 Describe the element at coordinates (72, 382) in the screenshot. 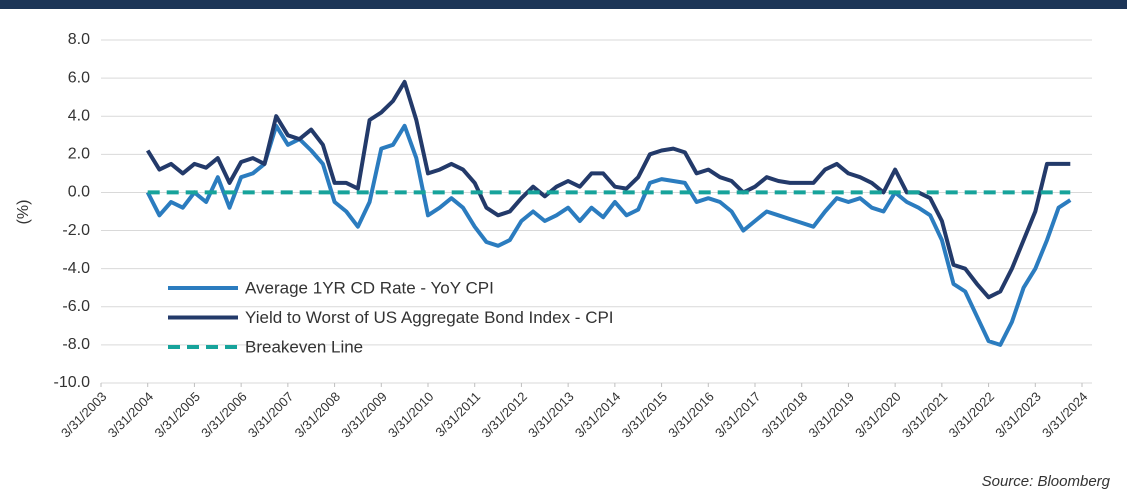

I see `y-tick-label: -10.0` at that location.